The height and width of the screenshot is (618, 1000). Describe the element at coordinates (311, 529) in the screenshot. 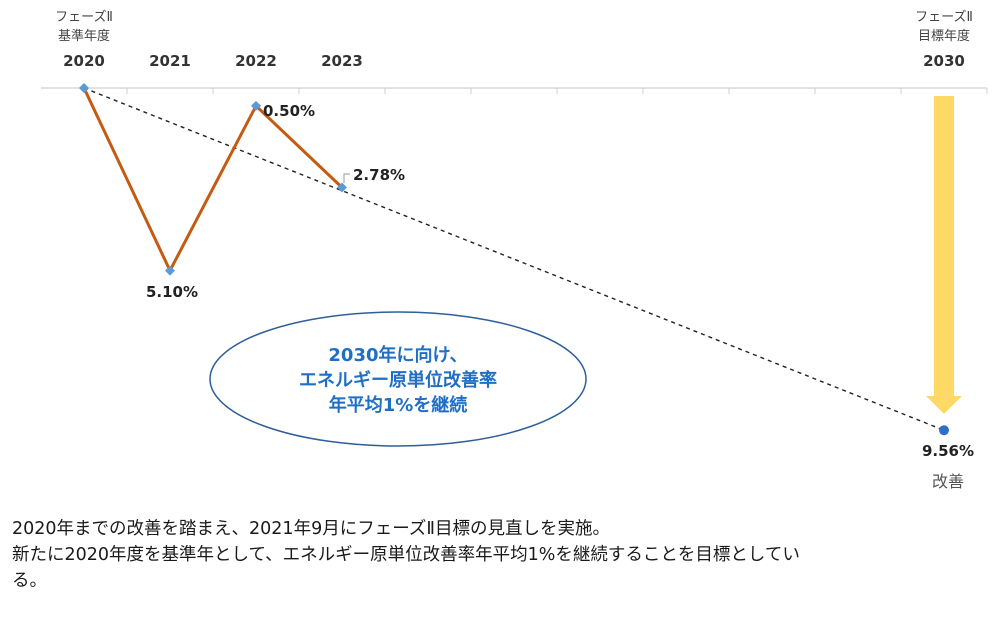

I see `caption-line-1: 2020年までの改善を踏まえ、2021年9月にフェーズⅡ目標の見直しを実施。` at that location.